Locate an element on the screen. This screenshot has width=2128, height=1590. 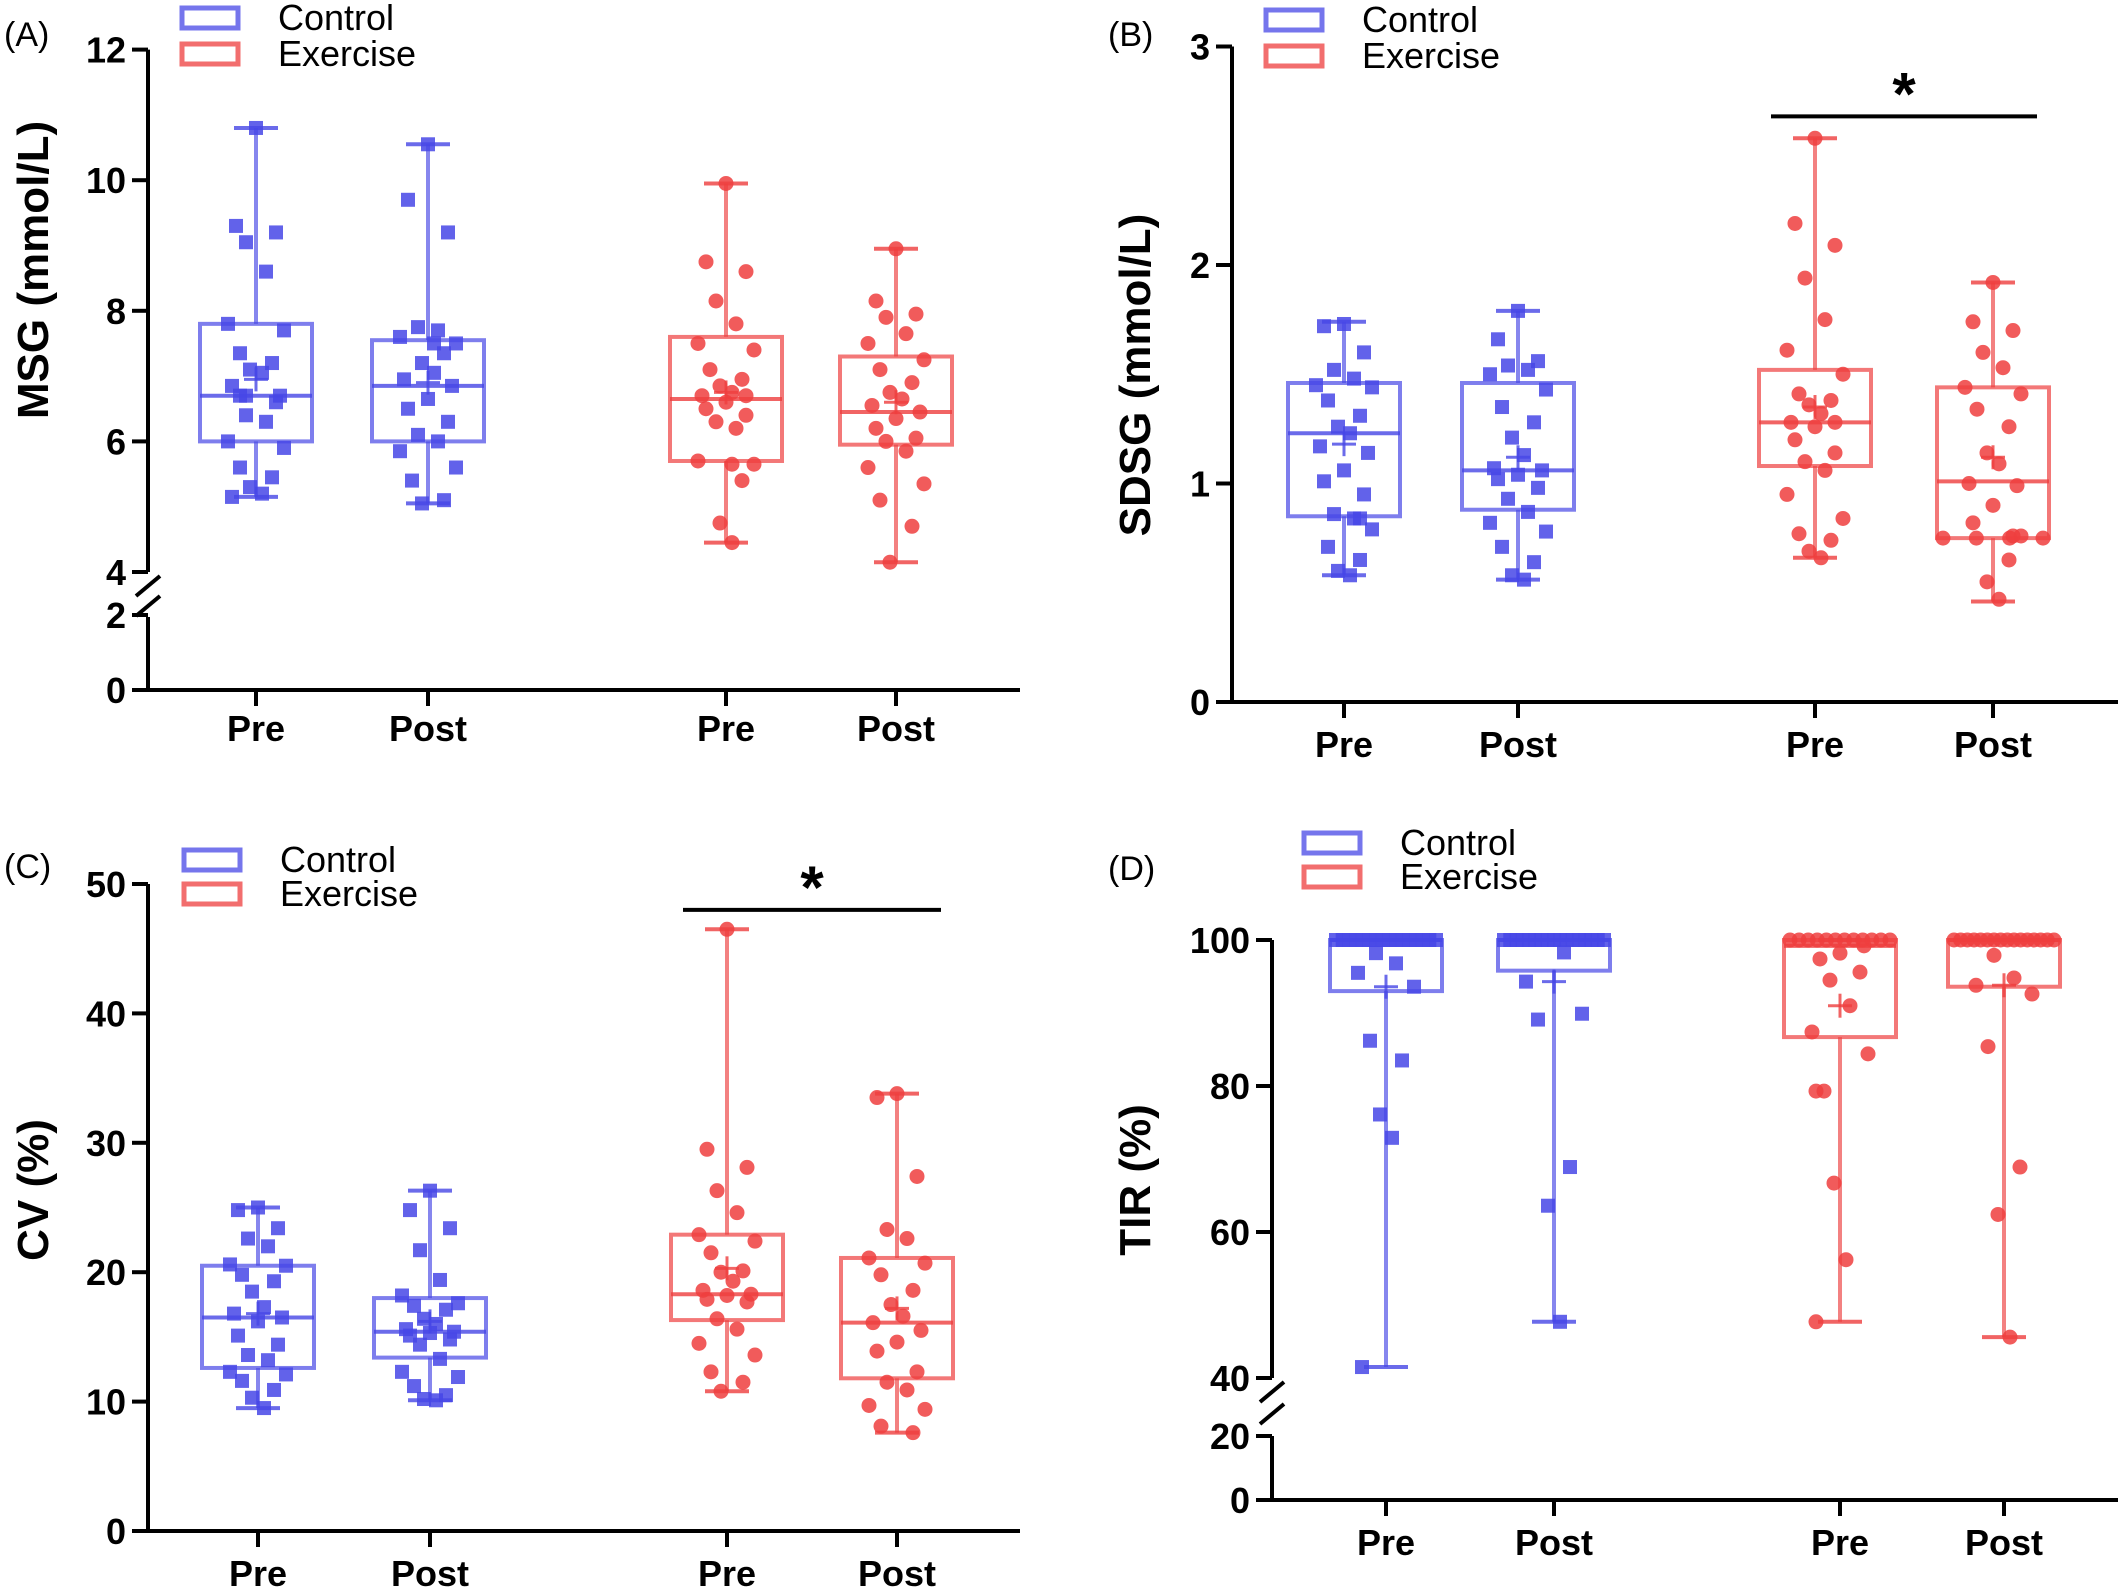
y-tick-label: 6 is located at coordinates (116, 441).